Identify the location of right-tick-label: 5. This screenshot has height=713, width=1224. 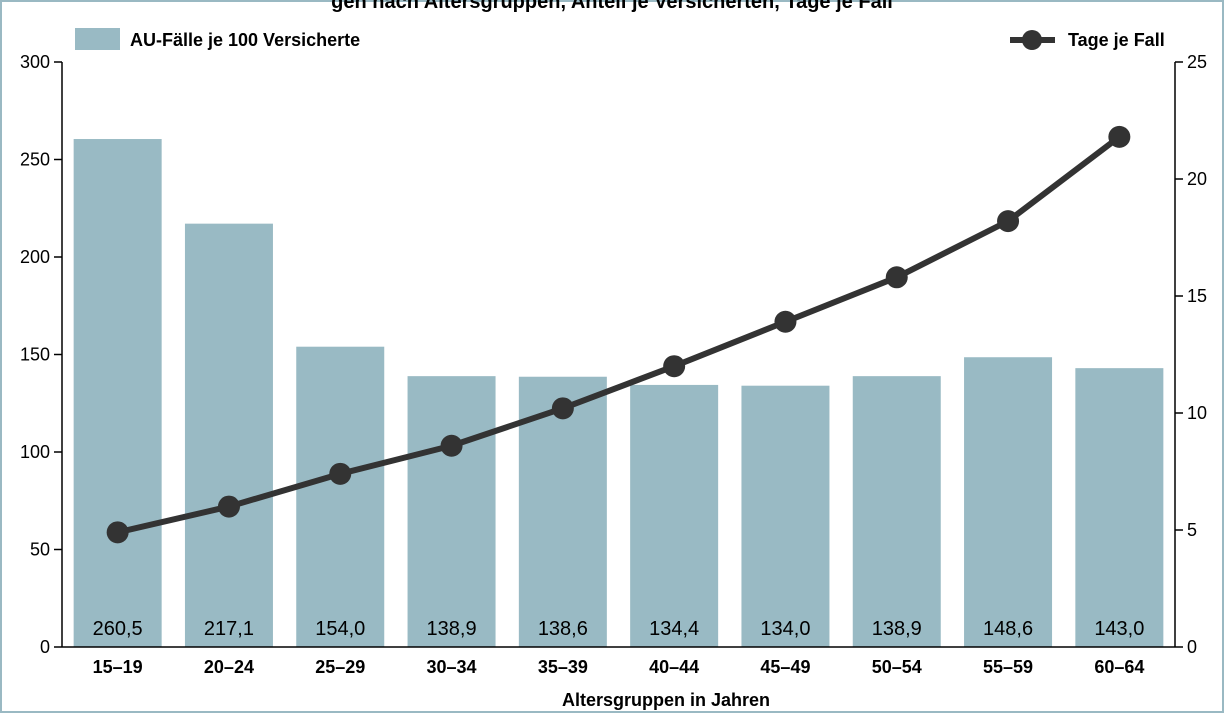
(1192, 530).